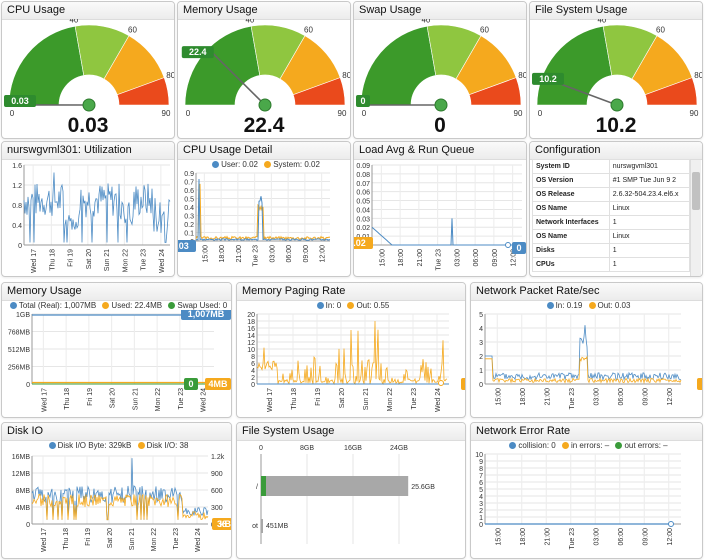  I want to click on x-tick-label: Wed 24, so click(198, 540).